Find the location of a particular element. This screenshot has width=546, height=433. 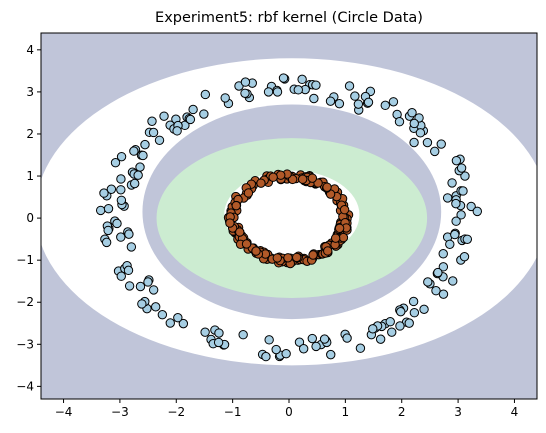

x-tick-label: −3 is located at coordinates (120, 412).